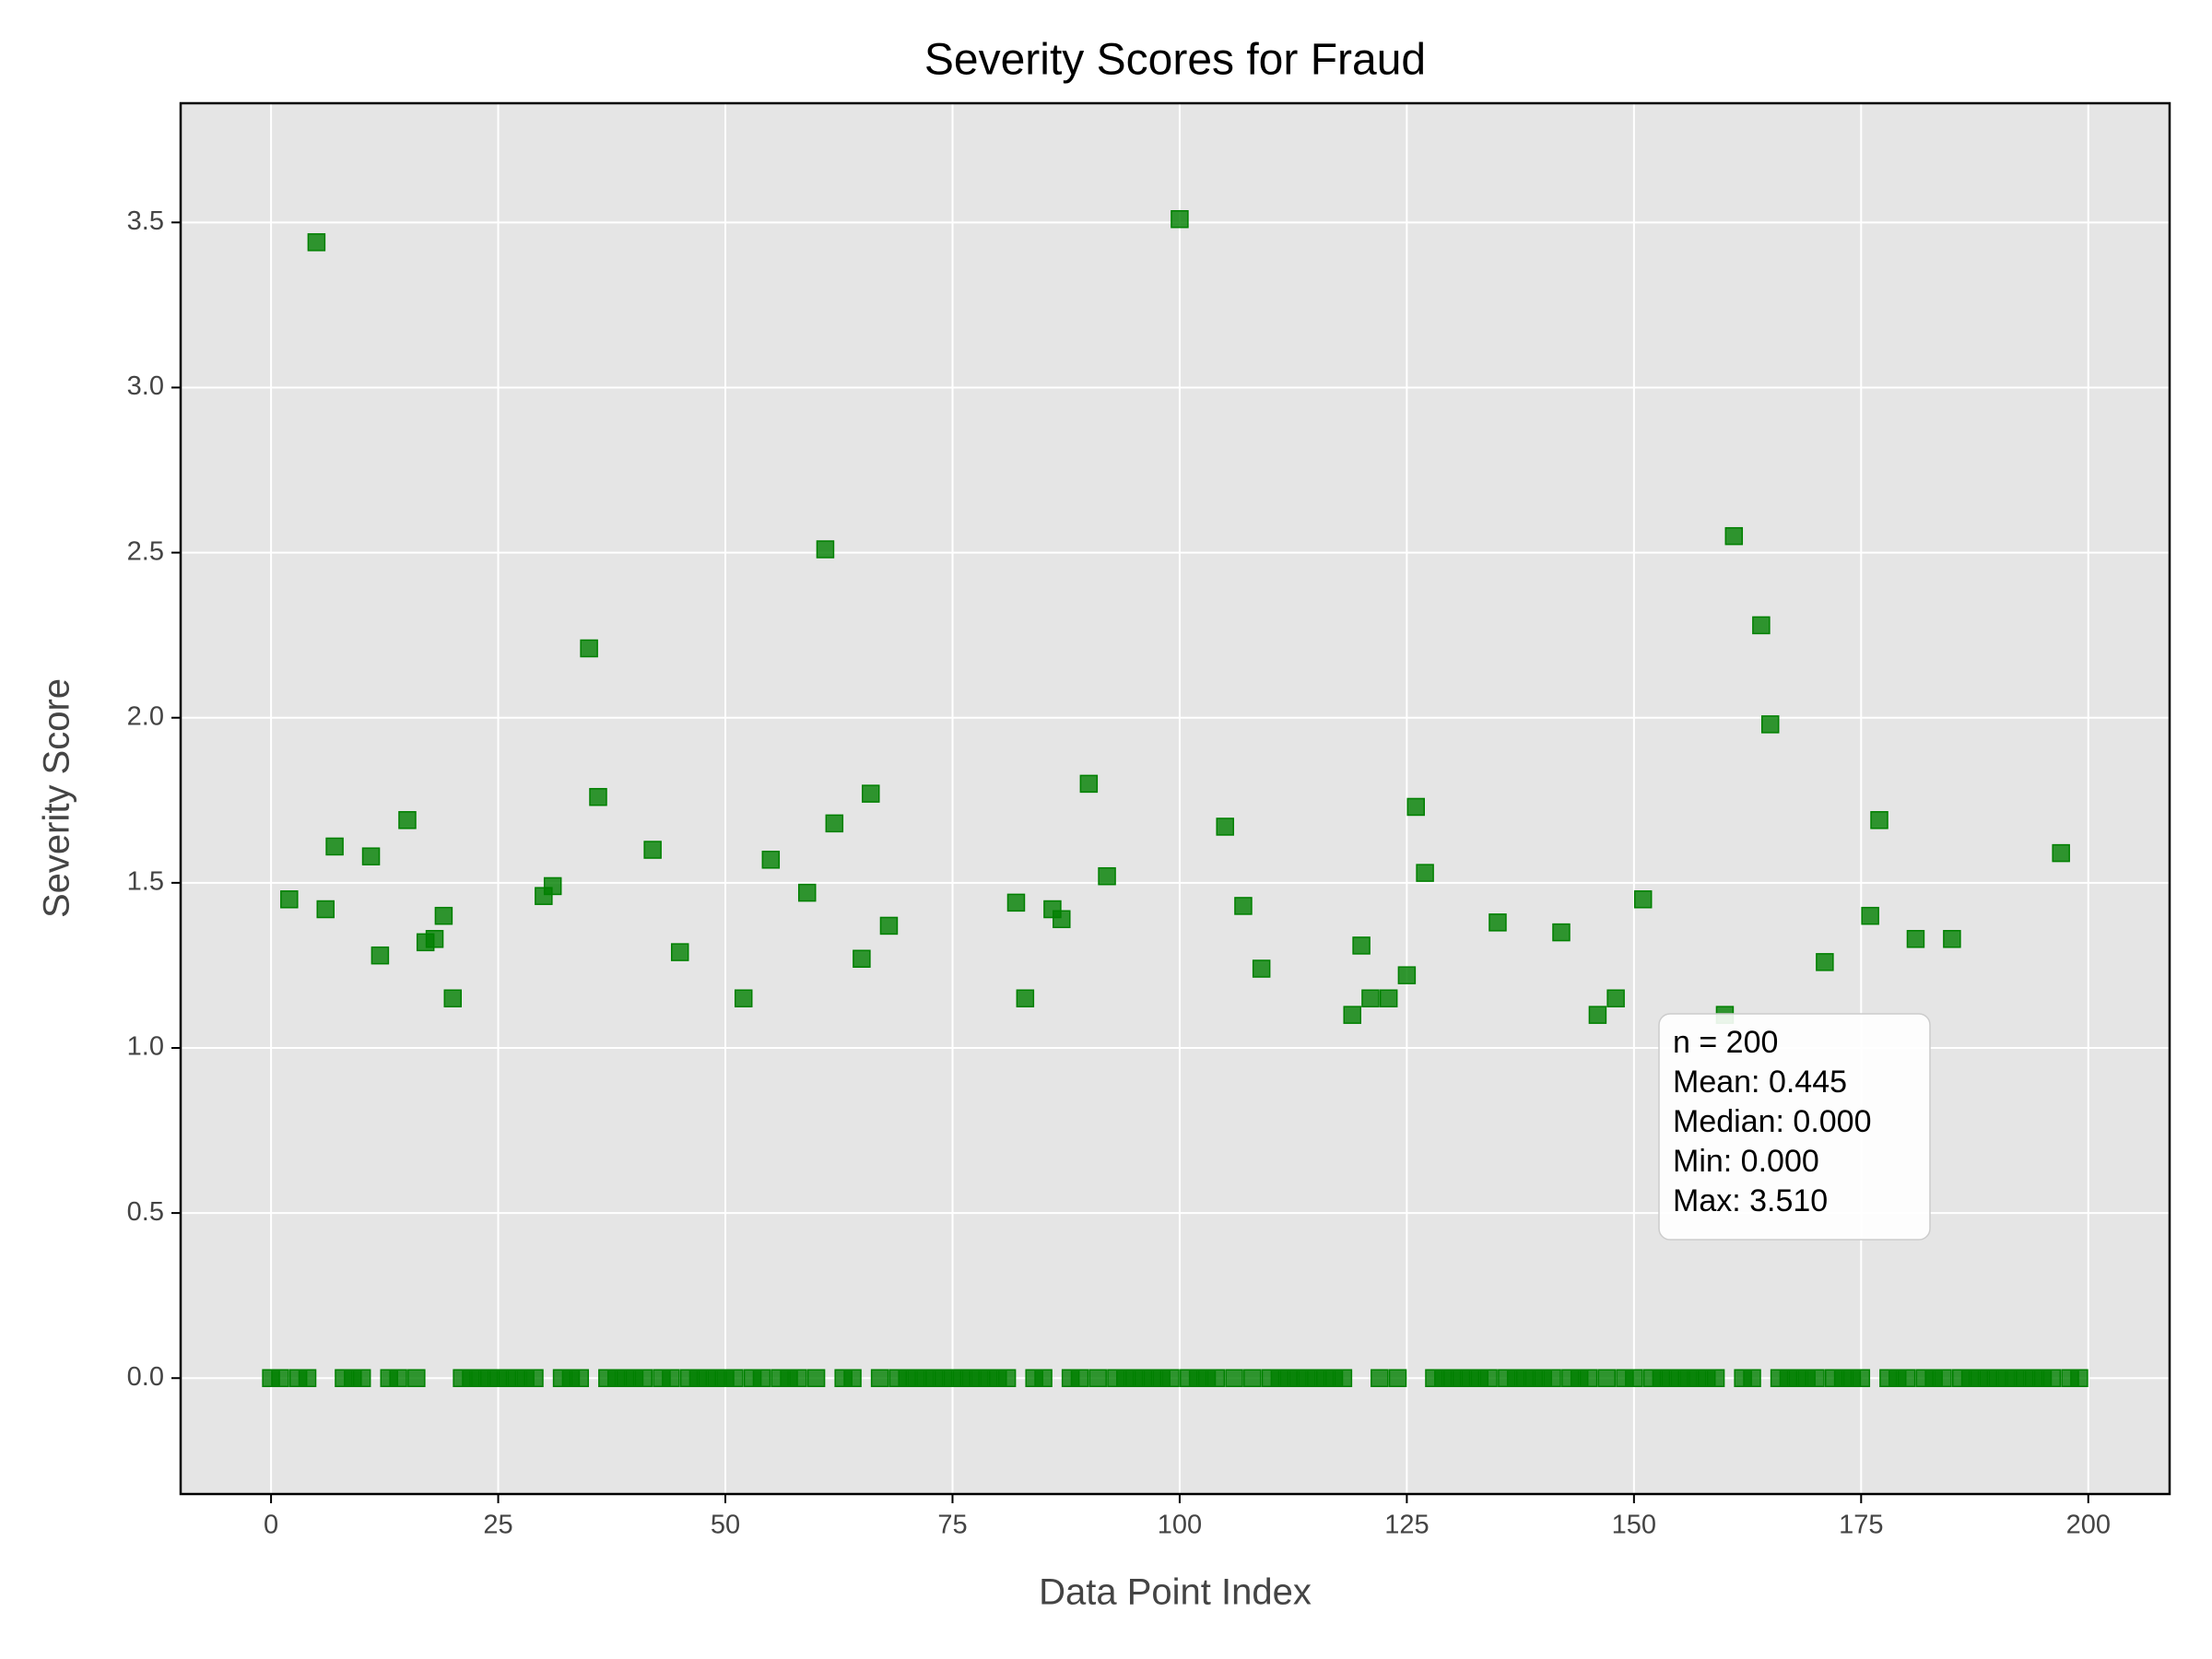 The width and height of the screenshot is (2212, 1659). What do you see at coordinates (145, 716) in the screenshot?
I see `y-tick-label: 2.0` at bounding box center [145, 716].